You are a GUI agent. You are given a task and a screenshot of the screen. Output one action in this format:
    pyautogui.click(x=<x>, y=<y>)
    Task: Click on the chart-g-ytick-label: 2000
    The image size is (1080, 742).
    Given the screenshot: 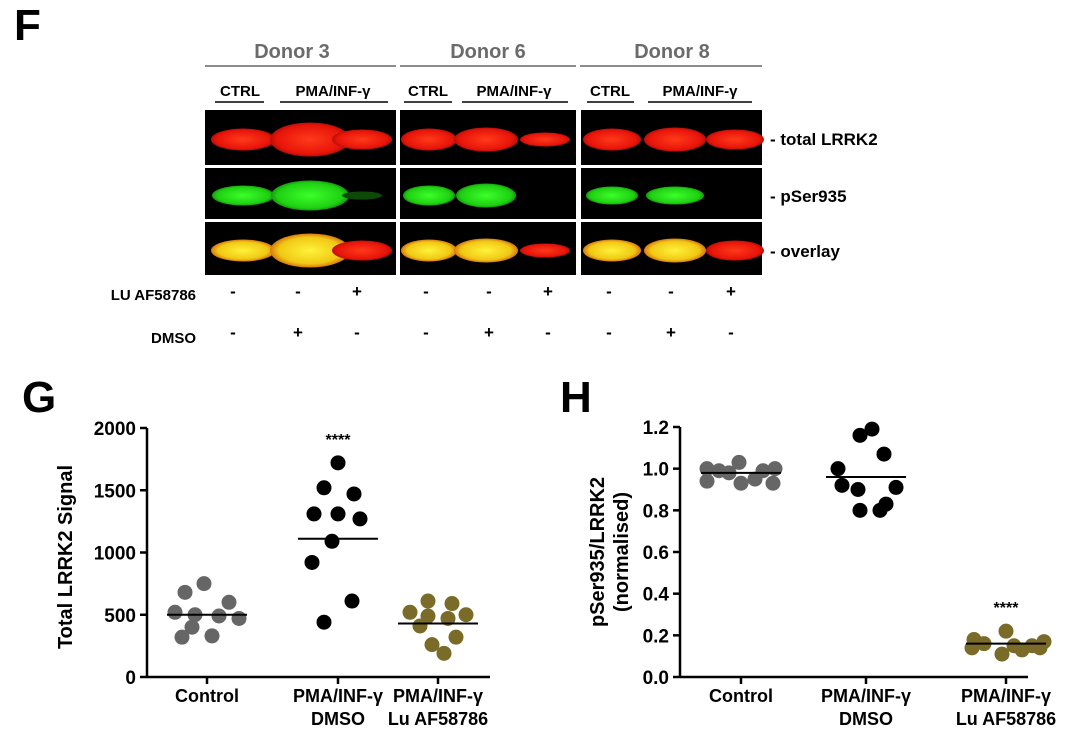 What is the action you would take?
    pyautogui.click(x=115, y=429)
    